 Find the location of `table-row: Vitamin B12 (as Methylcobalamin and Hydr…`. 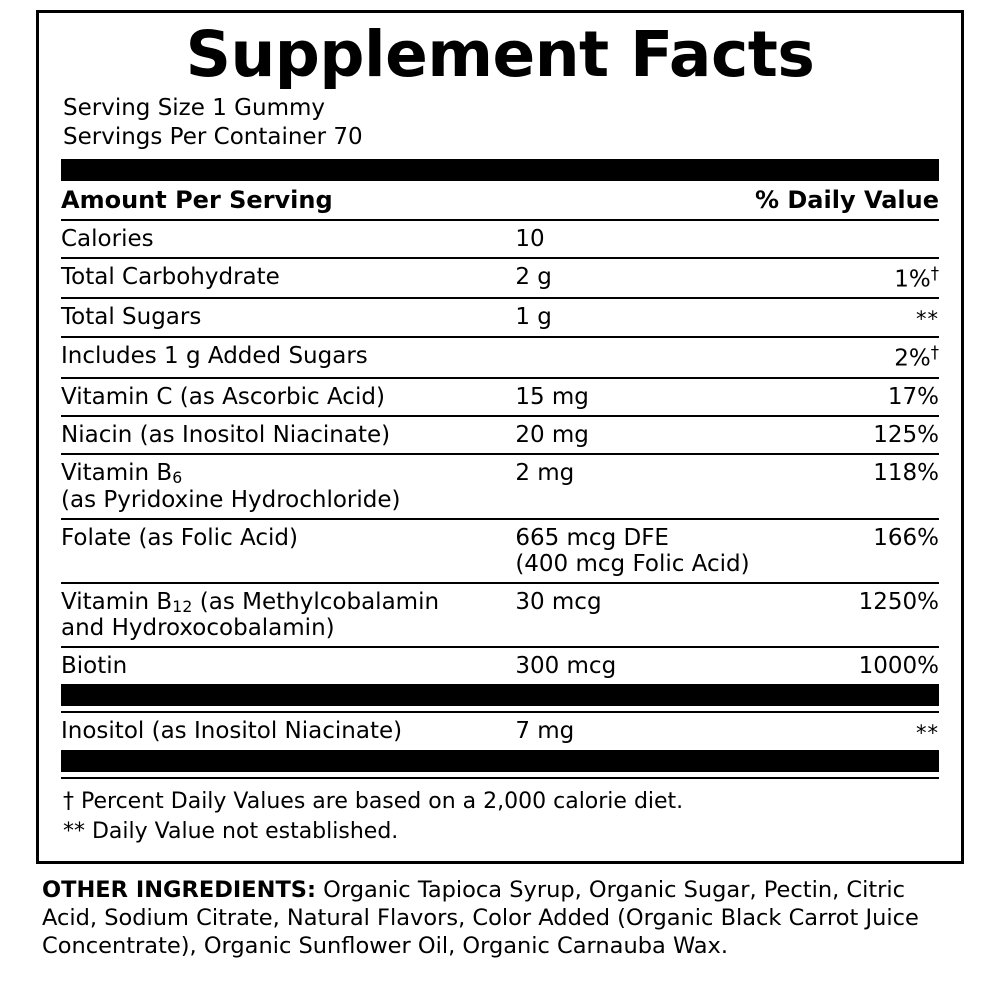

table-row: Vitamin B12 (as Methylcobalamin and Hydr… is located at coordinates (500, 615).